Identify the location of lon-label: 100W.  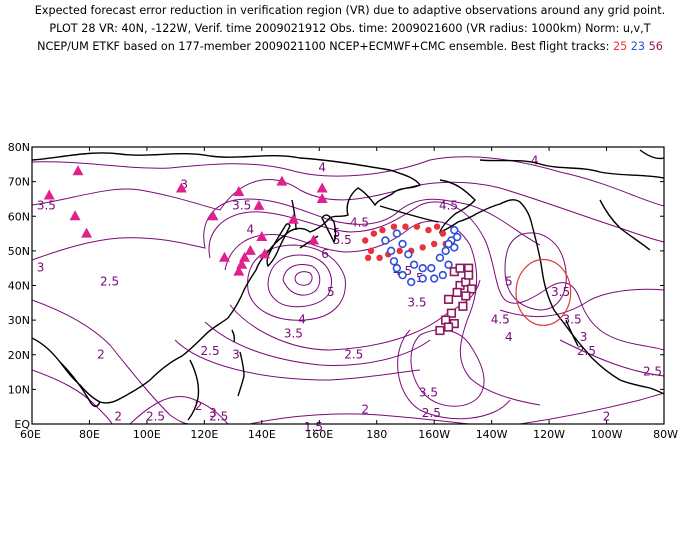
(607, 434).